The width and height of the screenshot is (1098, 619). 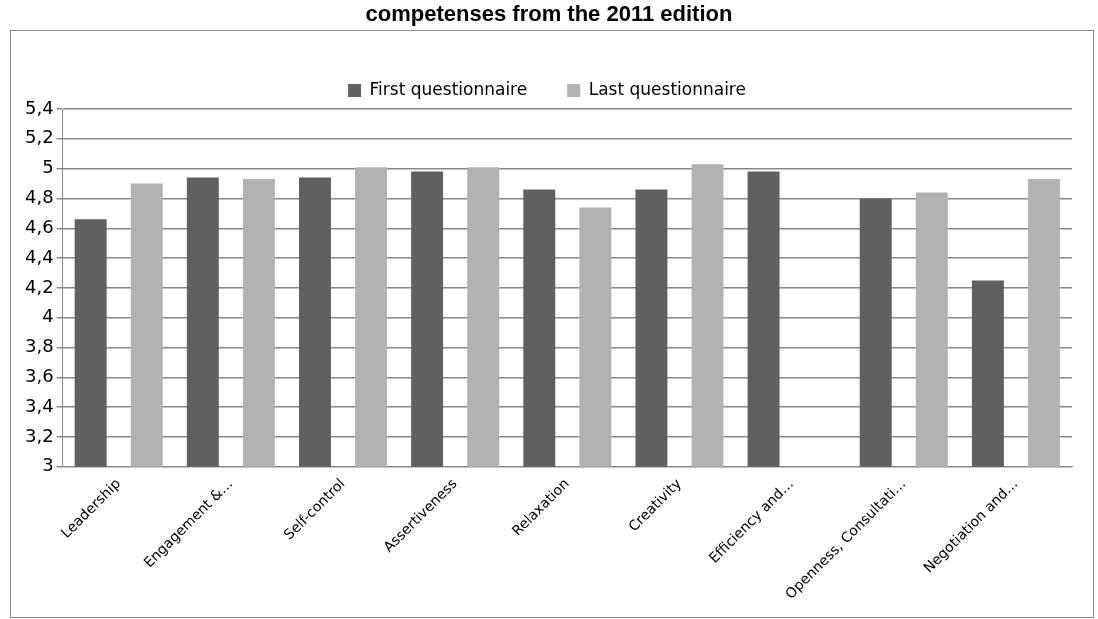 I want to click on y-tick-label: 3,2, so click(x=39, y=435).